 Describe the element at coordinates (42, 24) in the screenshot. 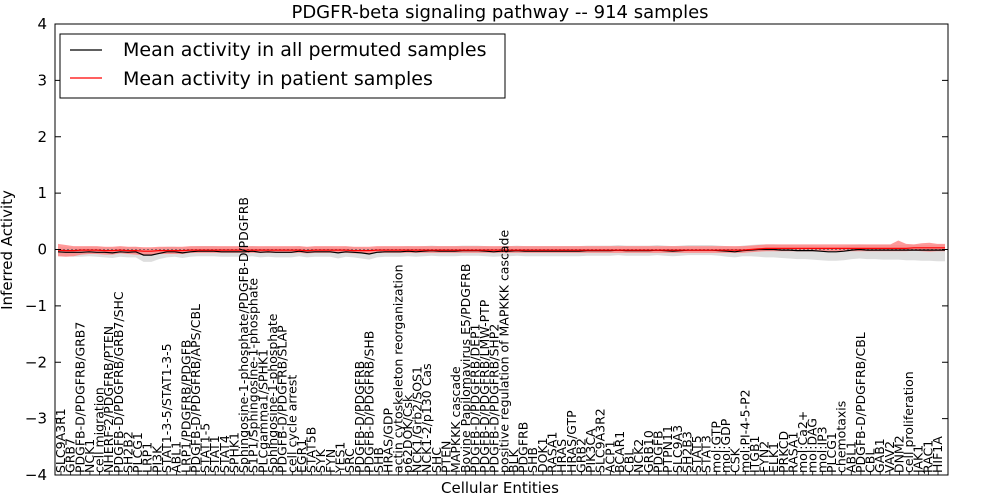

I see `y-tick-label: 4` at that location.